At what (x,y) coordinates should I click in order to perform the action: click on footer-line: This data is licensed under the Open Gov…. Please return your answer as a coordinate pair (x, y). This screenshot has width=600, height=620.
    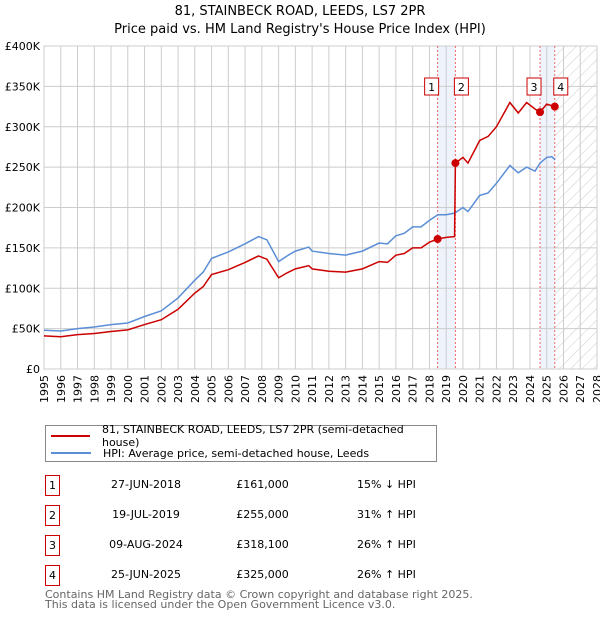
    Looking at the image, I should click on (220, 604).